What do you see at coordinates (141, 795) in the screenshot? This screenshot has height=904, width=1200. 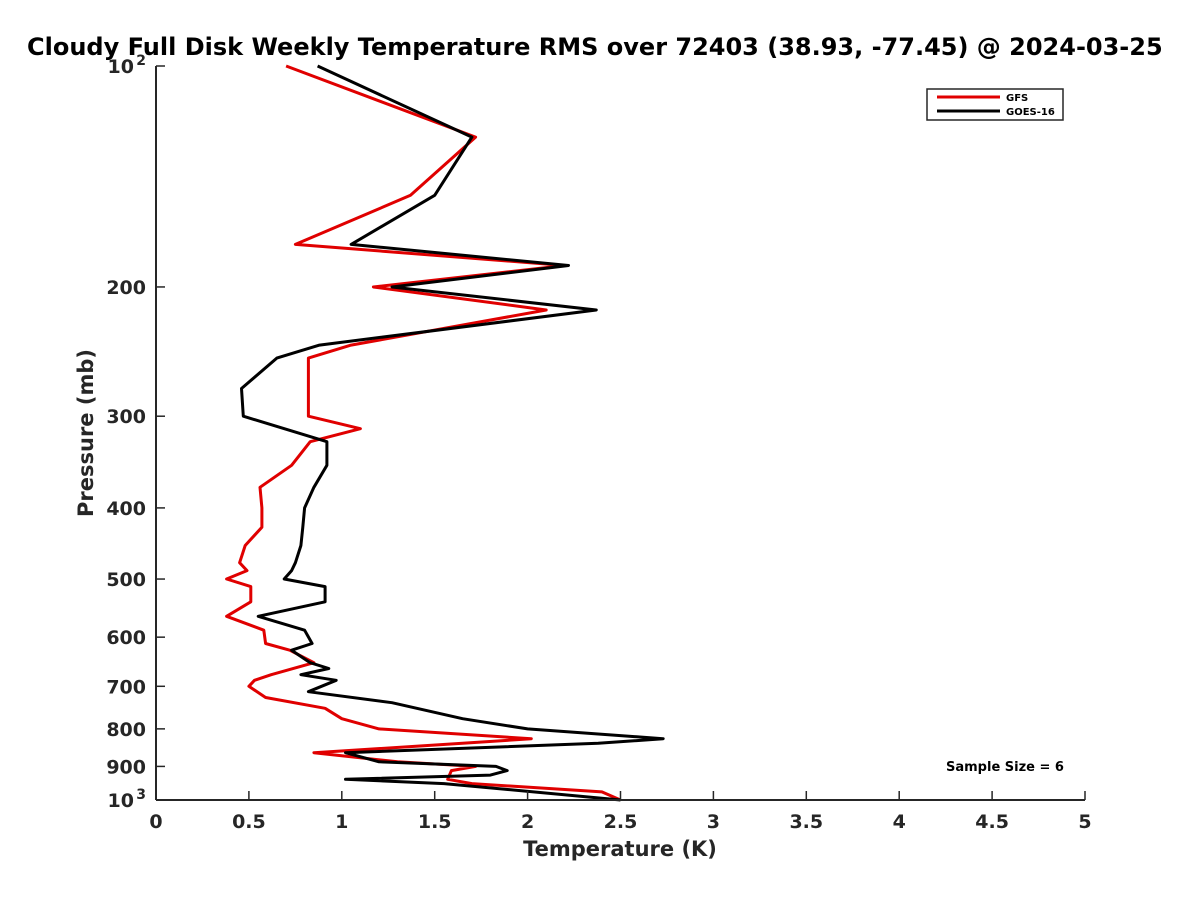 I see `y-tick-exponent: 3` at bounding box center [141, 795].